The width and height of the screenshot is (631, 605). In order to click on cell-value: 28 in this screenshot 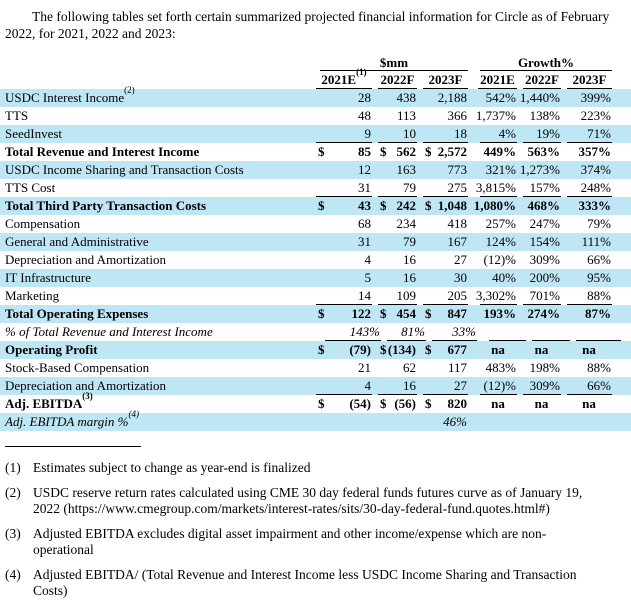, I will do `click(364, 97)`.